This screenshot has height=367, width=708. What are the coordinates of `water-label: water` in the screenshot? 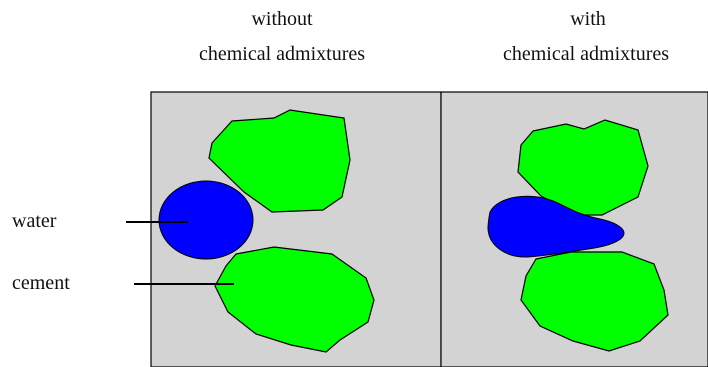 It's located at (34, 221).